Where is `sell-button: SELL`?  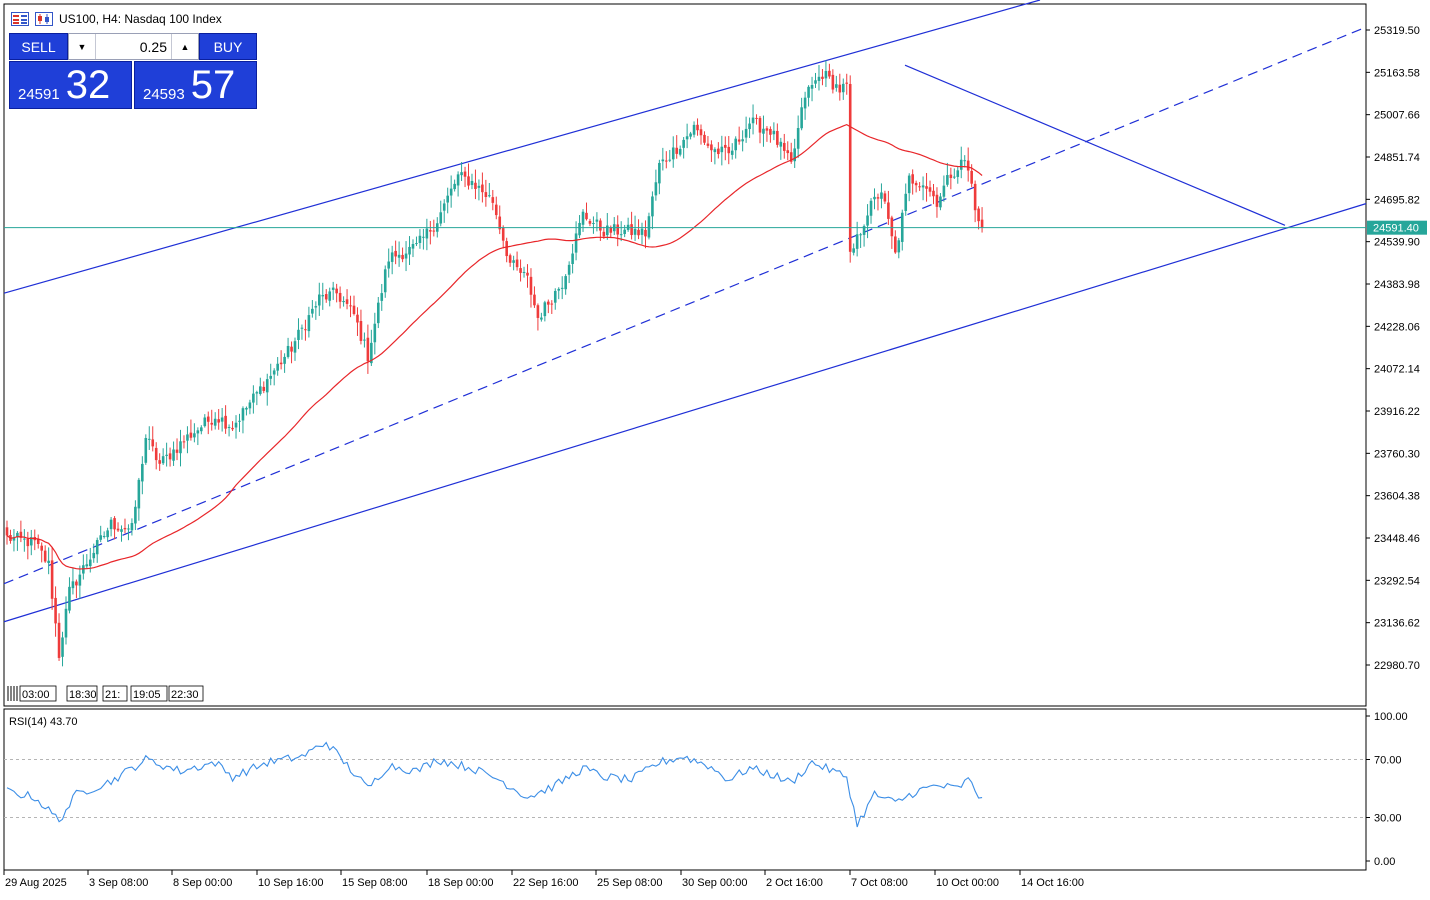 sell-button: SELL is located at coordinates (38, 46).